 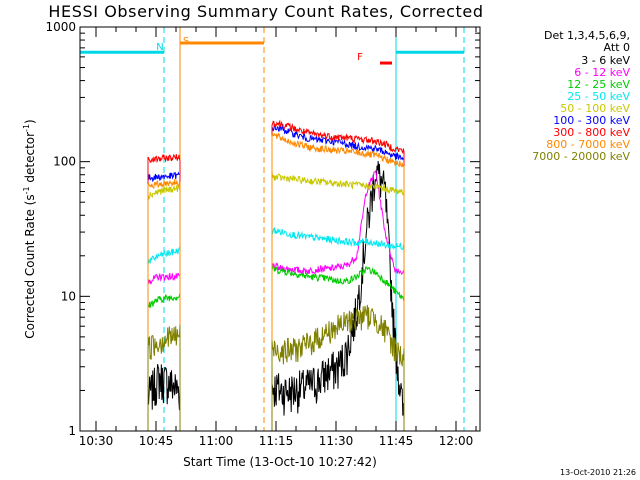 What do you see at coordinates (272, 53) in the screenshot?
I see `observing-flag-bars` at bounding box center [272, 53].